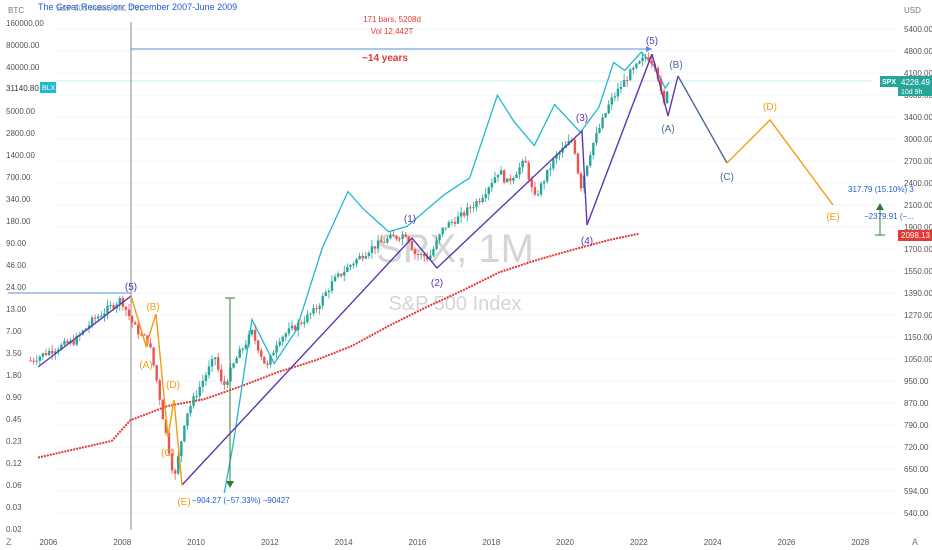 Image resolution: width=932 pixels, height=550 pixels. Describe the element at coordinates (918, 139) in the screenshot. I see `right-tick-label: 3000.00` at that location.